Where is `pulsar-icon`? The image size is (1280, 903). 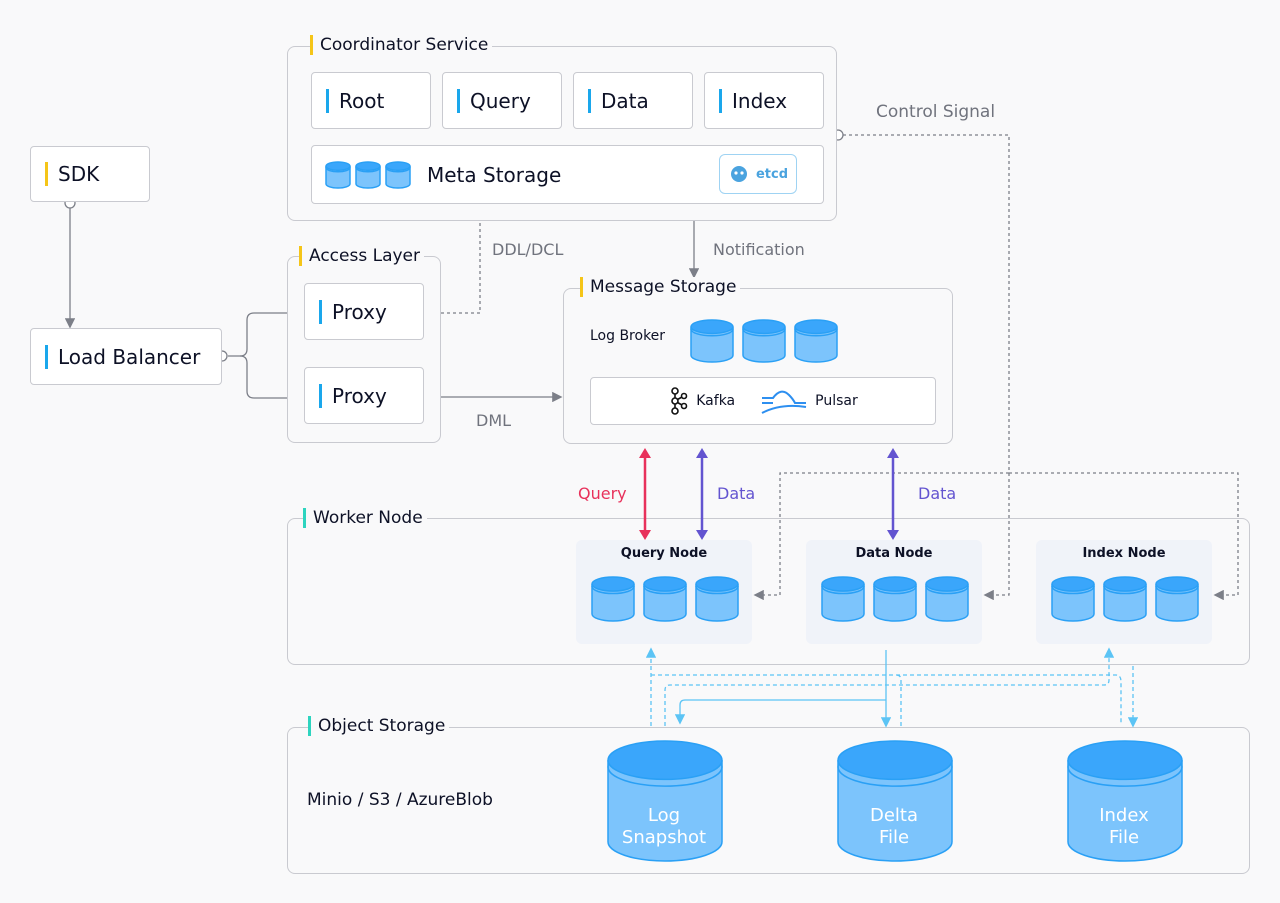
pulsar-icon is located at coordinates (784, 402).